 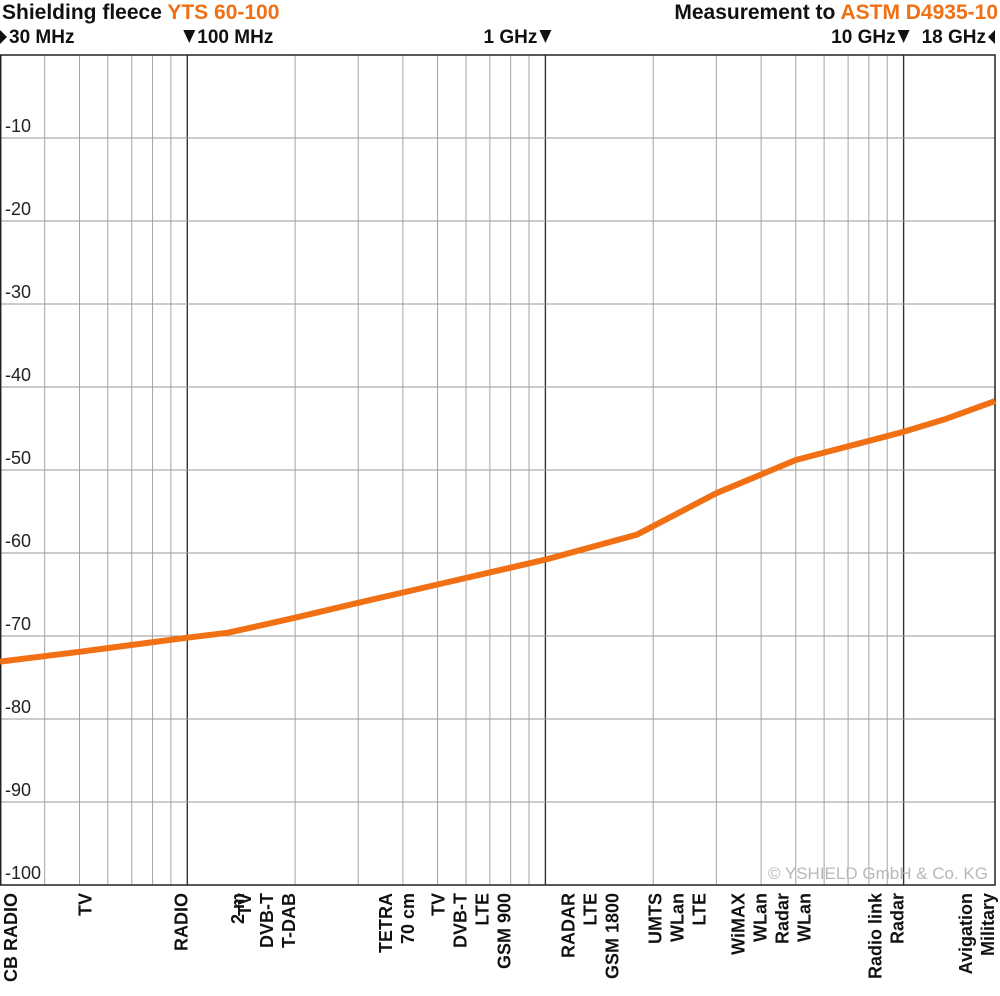 What do you see at coordinates (977, 933) in the screenshot?
I see `band-label: Avigation Military` at bounding box center [977, 933].